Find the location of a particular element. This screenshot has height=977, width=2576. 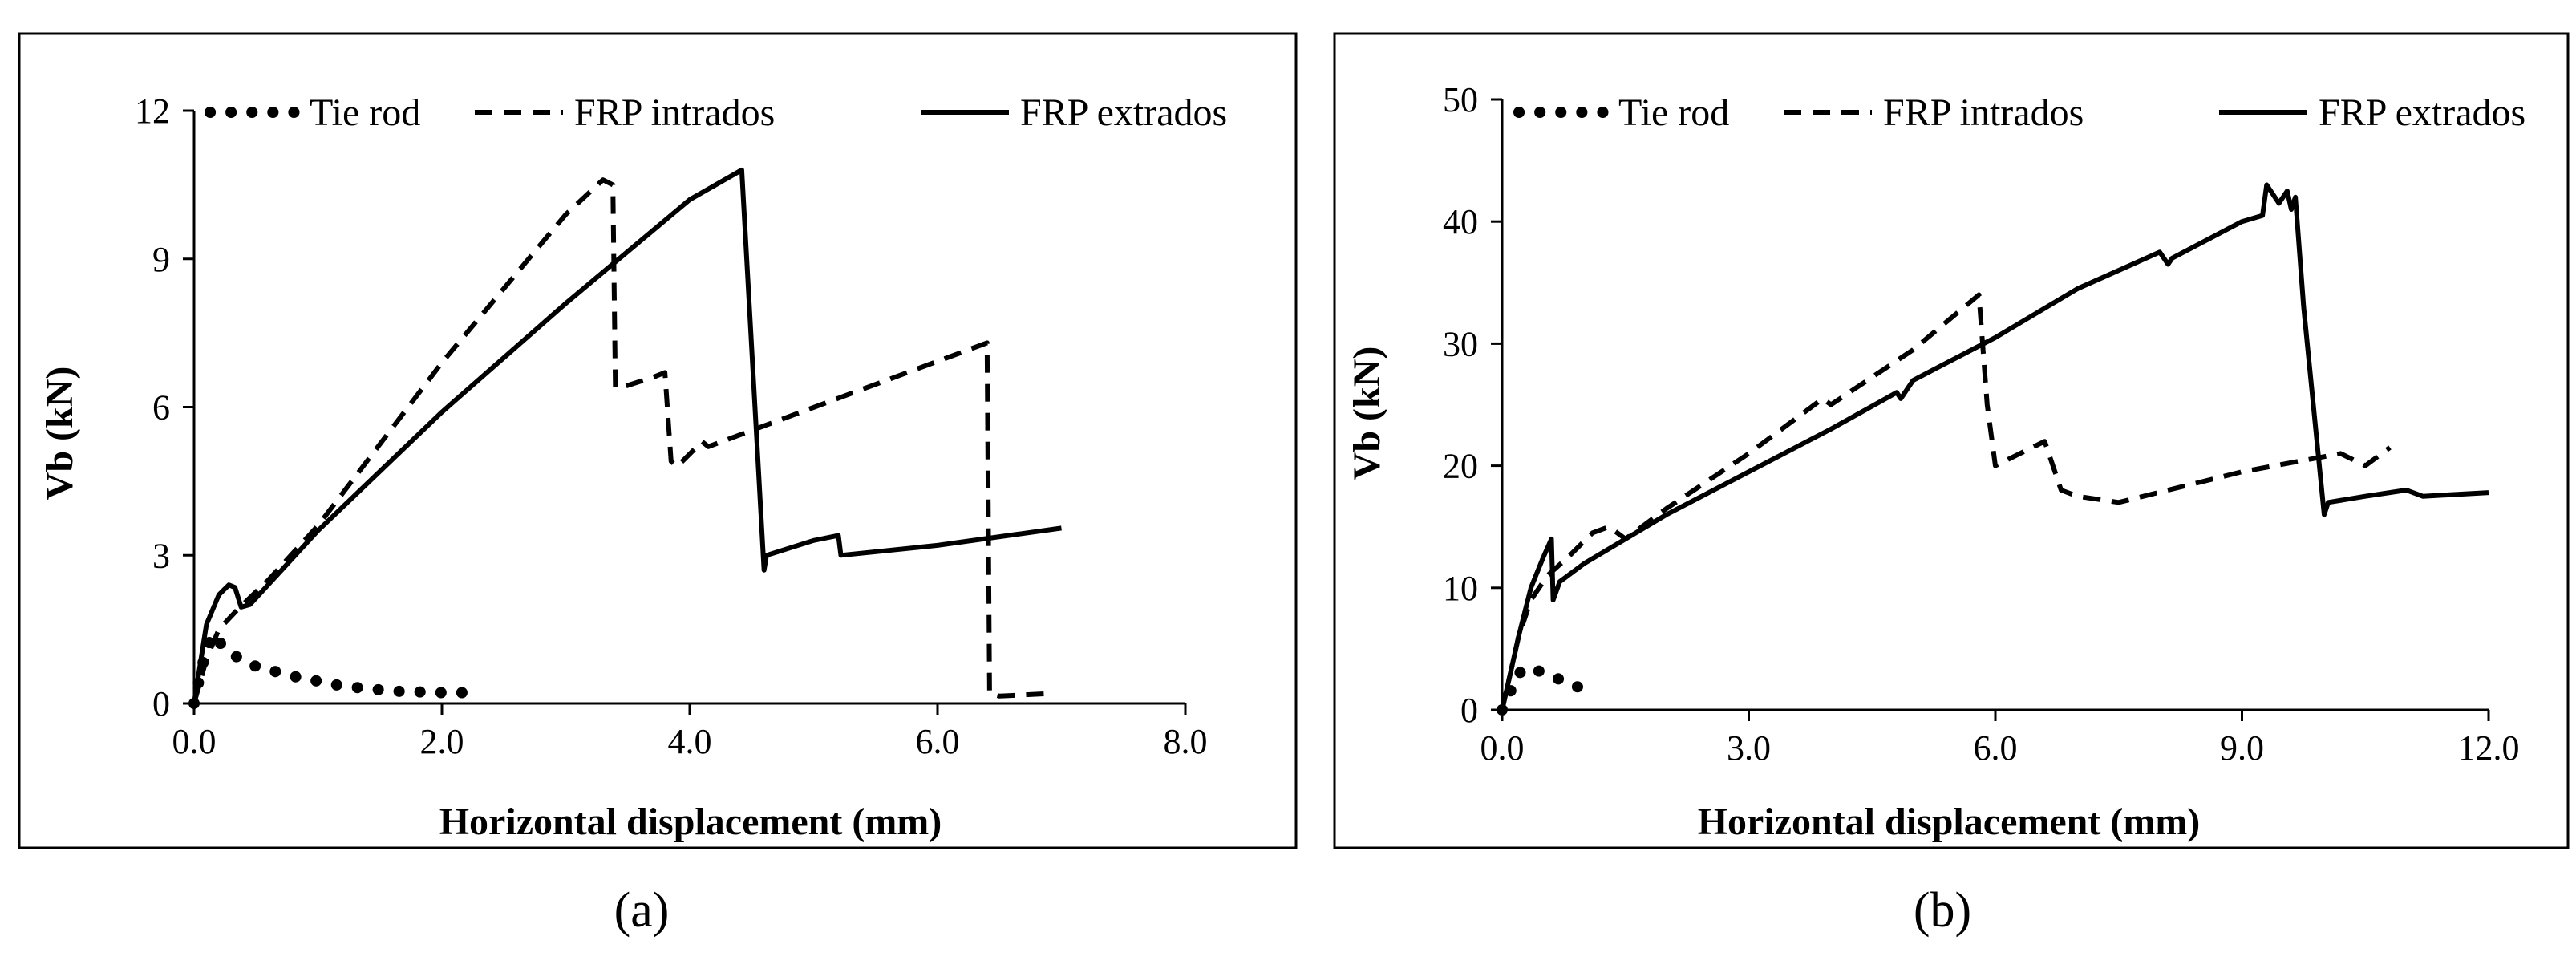

y-tick-label: 20 is located at coordinates (1460, 466).